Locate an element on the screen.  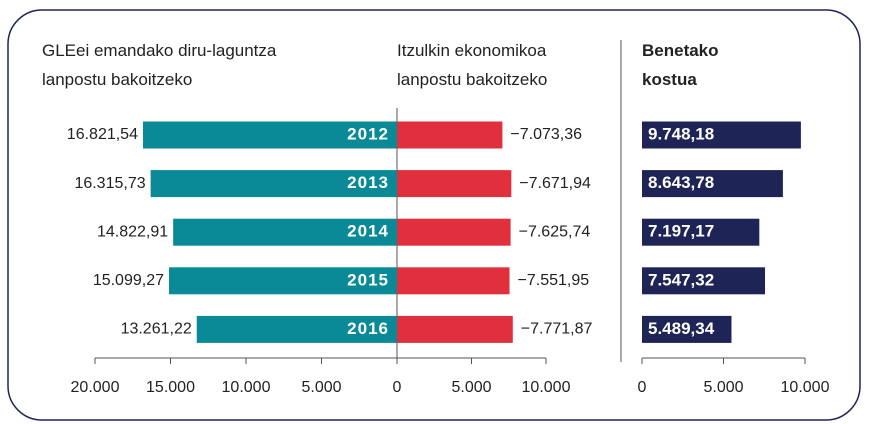
value-label: −7.073,36 is located at coordinates (546, 134).